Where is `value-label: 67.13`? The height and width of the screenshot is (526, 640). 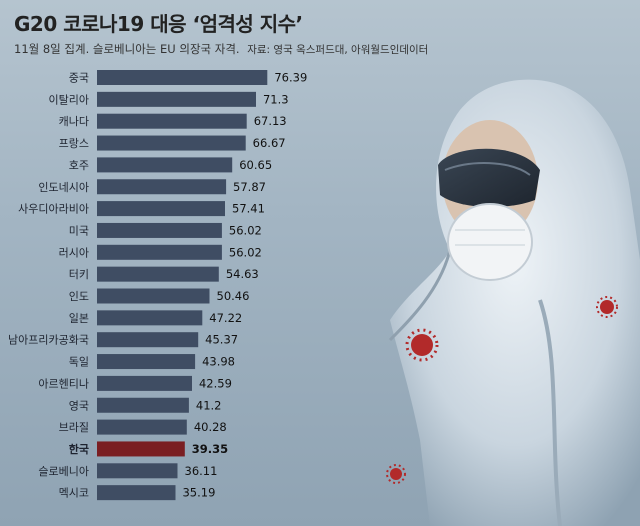 value-label: 67.13 is located at coordinates (270, 121).